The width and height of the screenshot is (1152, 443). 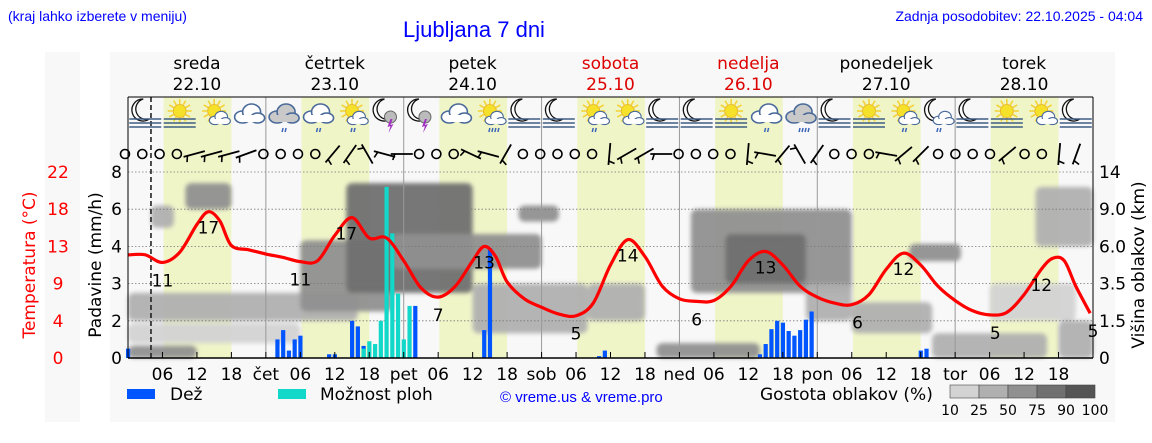 What do you see at coordinates (1066, 411) in the screenshot?
I see `cloud-scale-label: 90` at bounding box center [1066, 411].